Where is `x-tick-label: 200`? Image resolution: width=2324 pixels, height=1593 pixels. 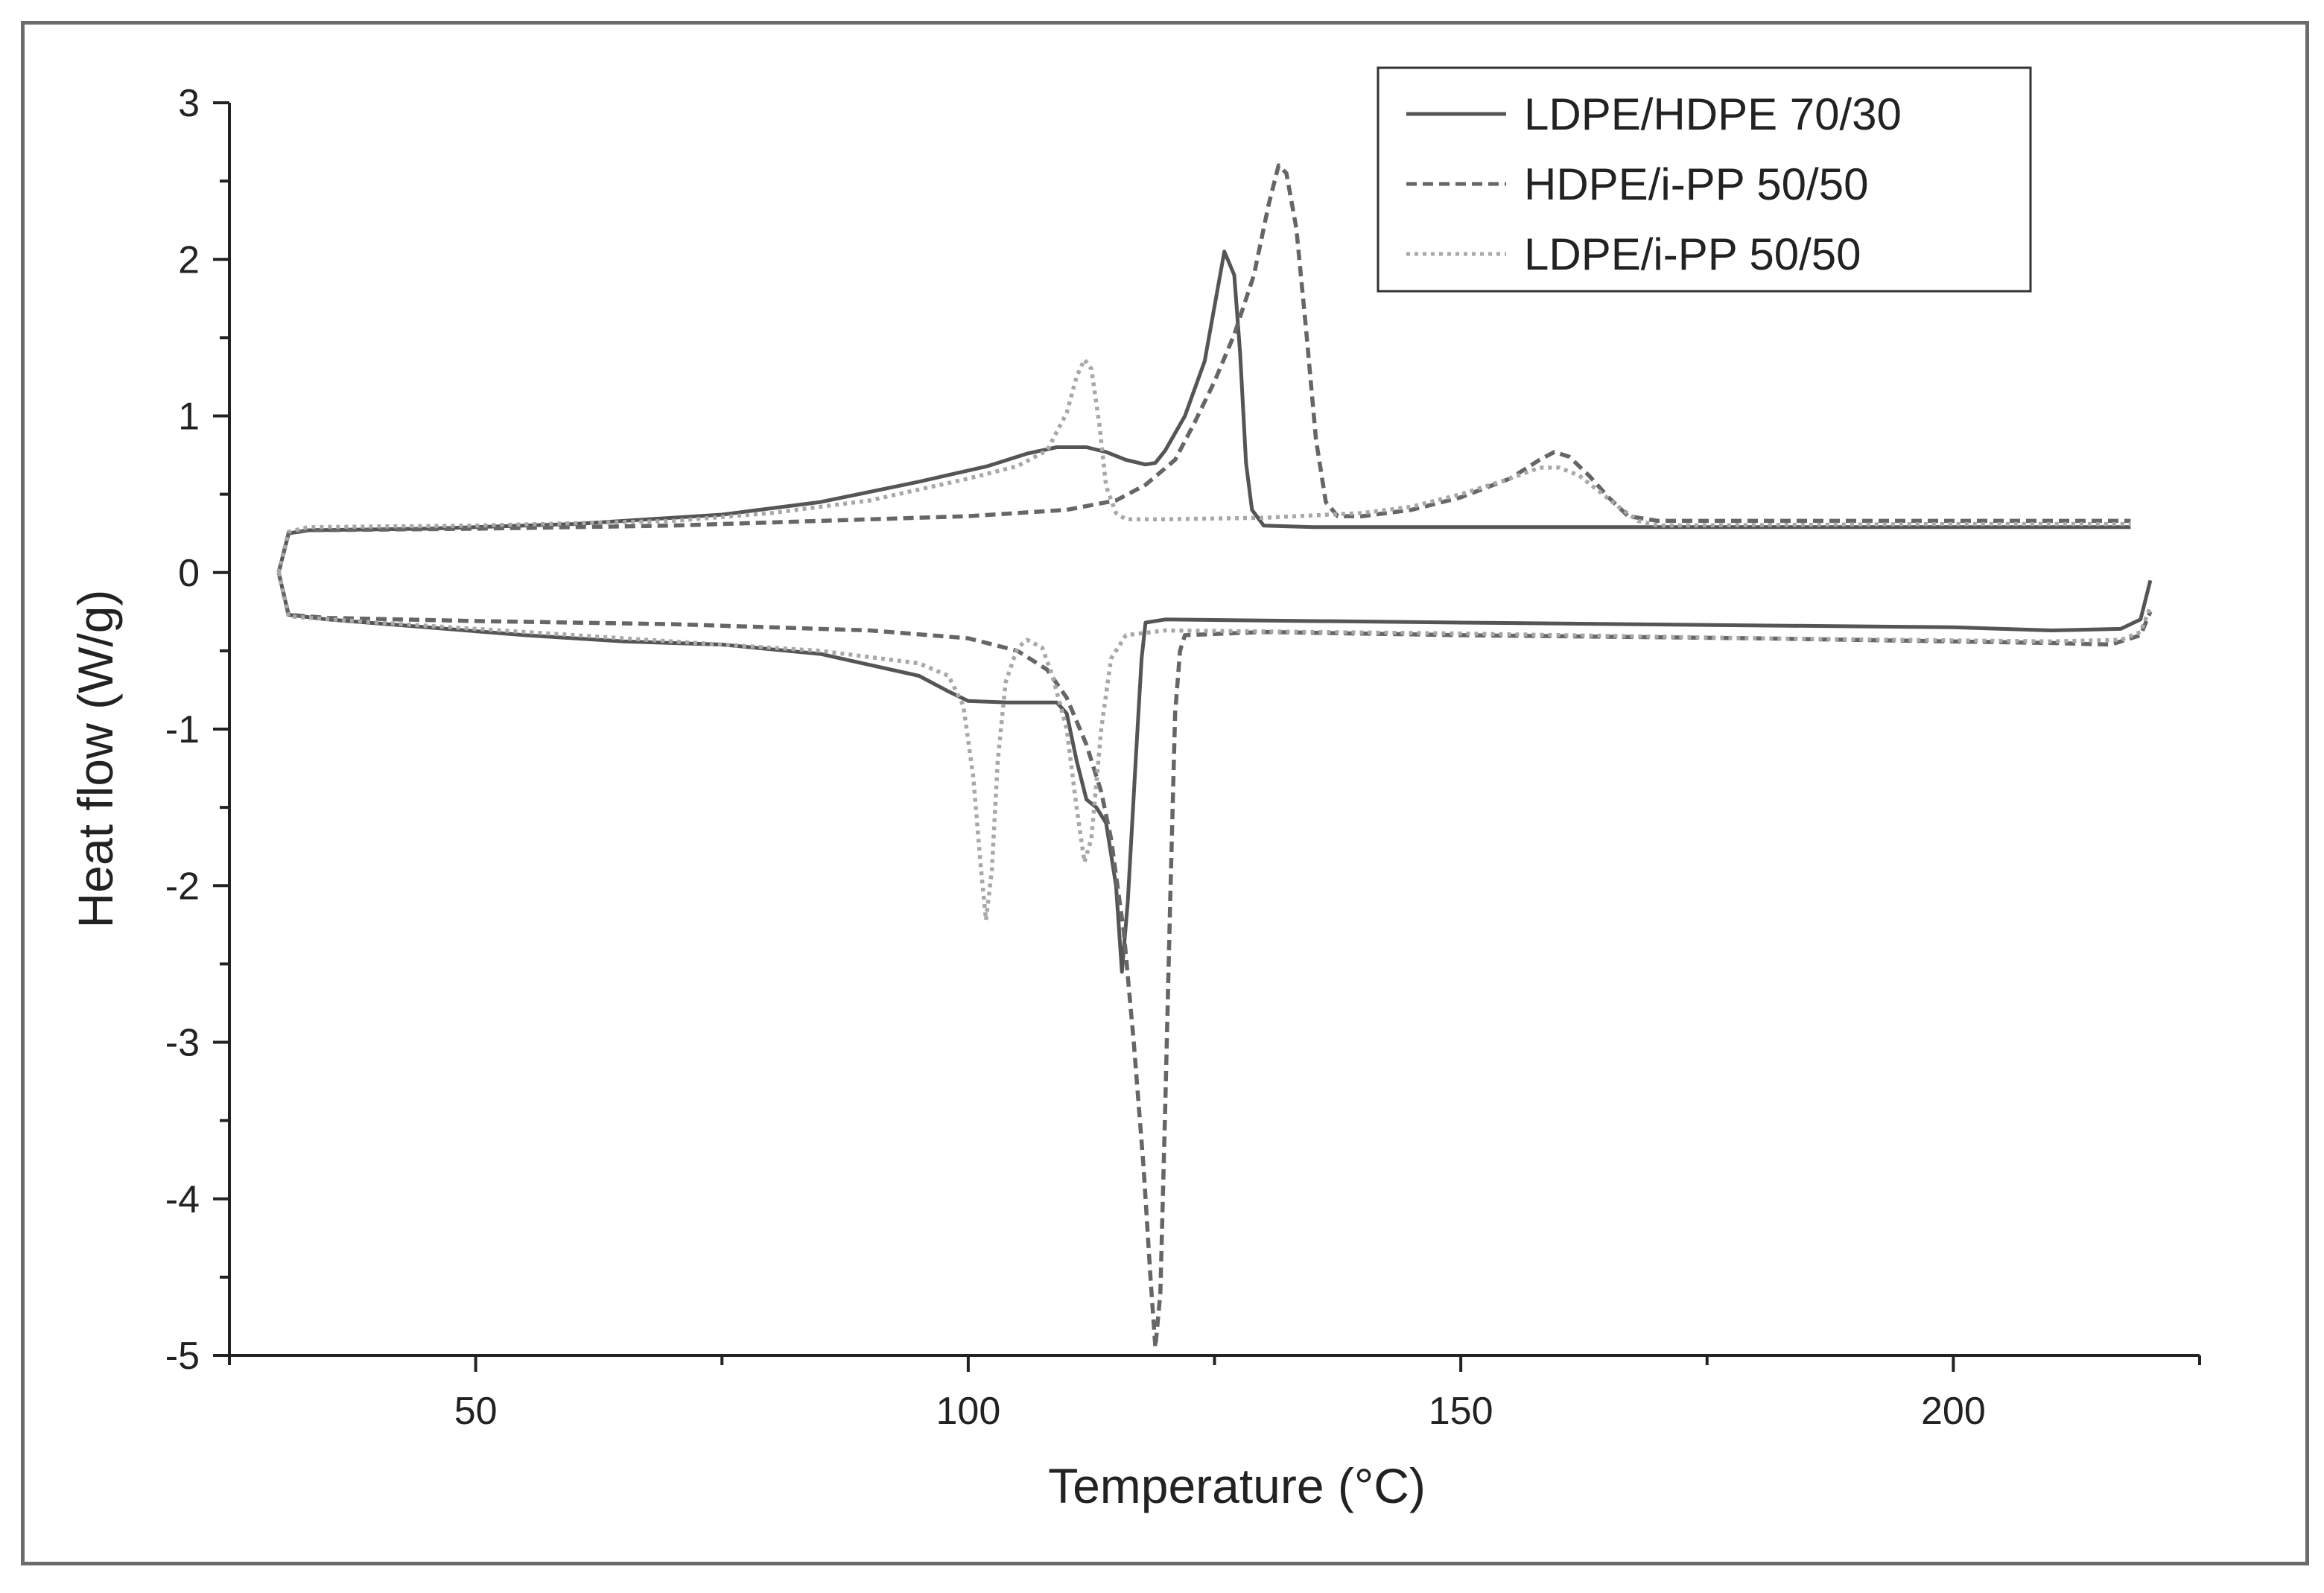
x-tick-label: 200 is located at coordinates (1953, 1411).